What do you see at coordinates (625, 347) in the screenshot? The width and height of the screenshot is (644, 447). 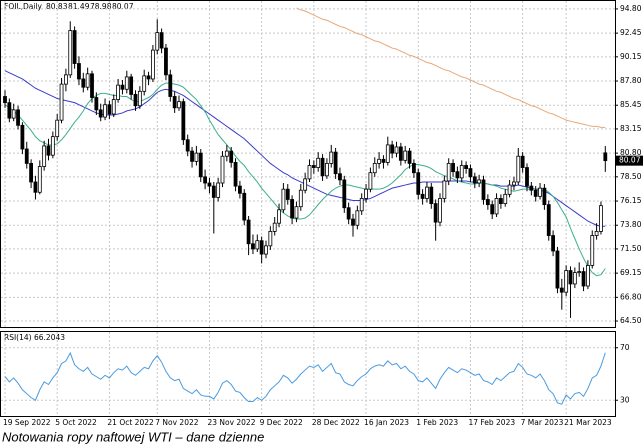 I see `rsi-tick-label: 70` at bounding box center [625, 347].